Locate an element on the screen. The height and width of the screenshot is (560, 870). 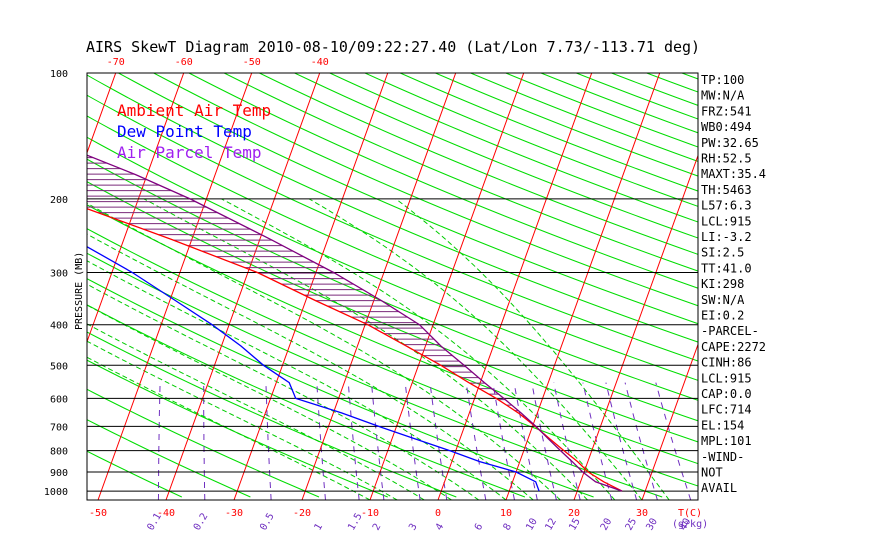
index-label: FRZ:541 is located at coordinates (726, 111).